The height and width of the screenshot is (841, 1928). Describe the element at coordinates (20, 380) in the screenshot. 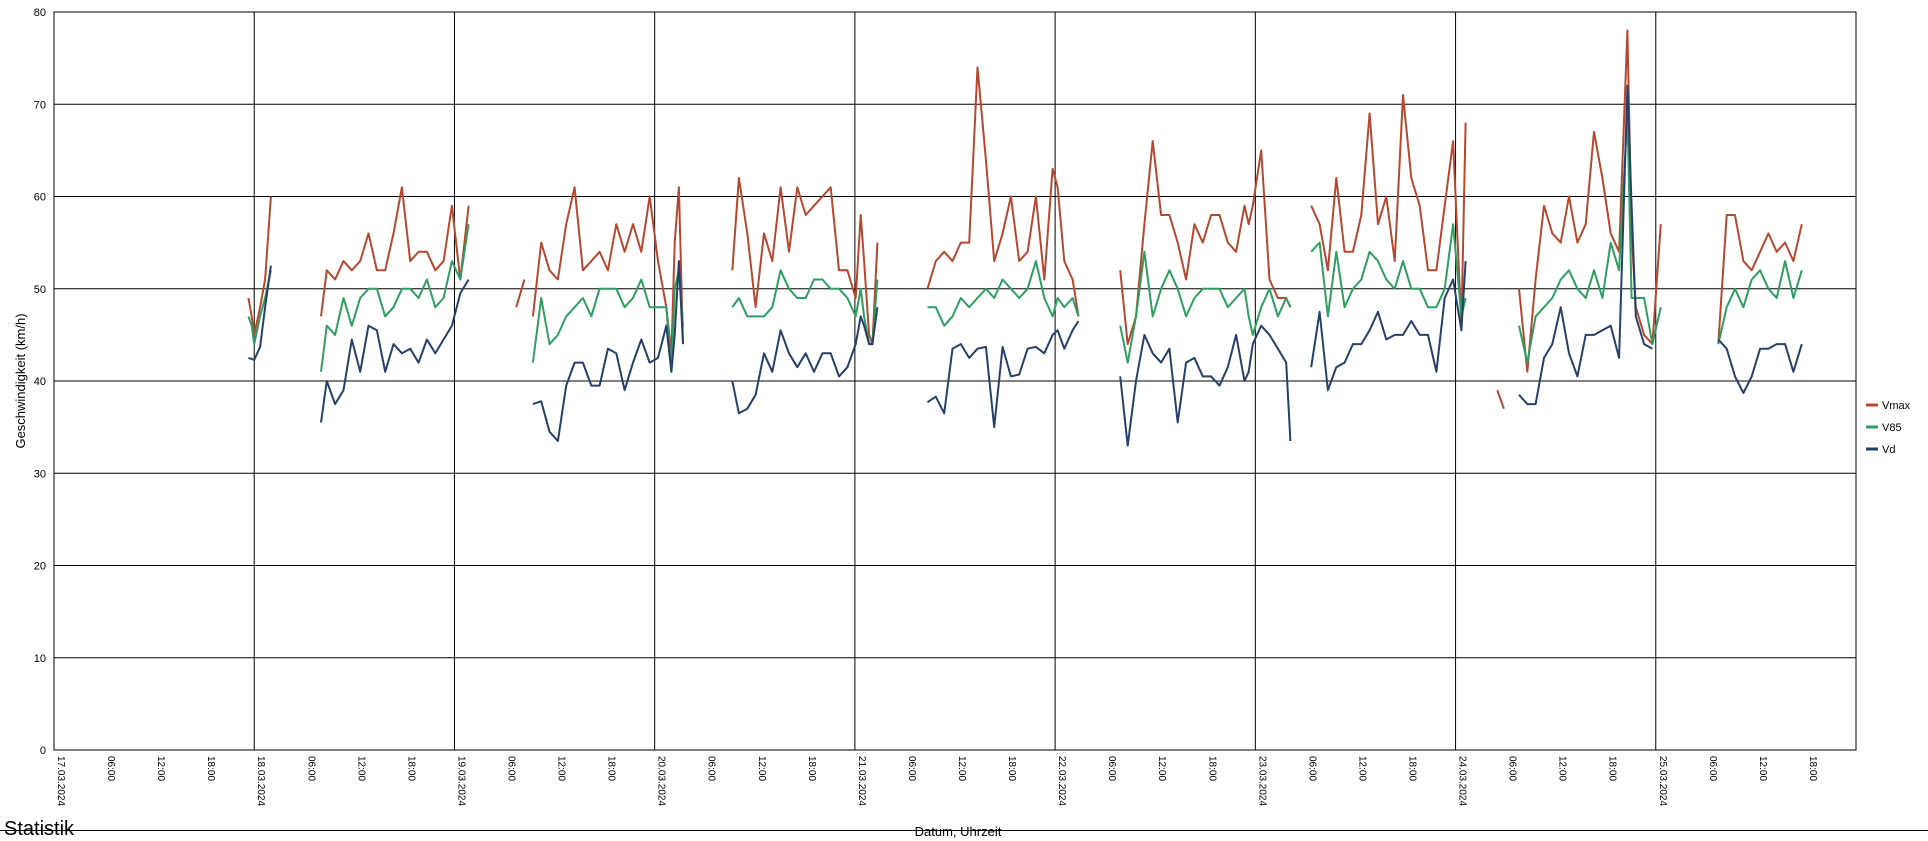

I see `y-axis-label: Geschwindigkeit (km/h)` at that location.